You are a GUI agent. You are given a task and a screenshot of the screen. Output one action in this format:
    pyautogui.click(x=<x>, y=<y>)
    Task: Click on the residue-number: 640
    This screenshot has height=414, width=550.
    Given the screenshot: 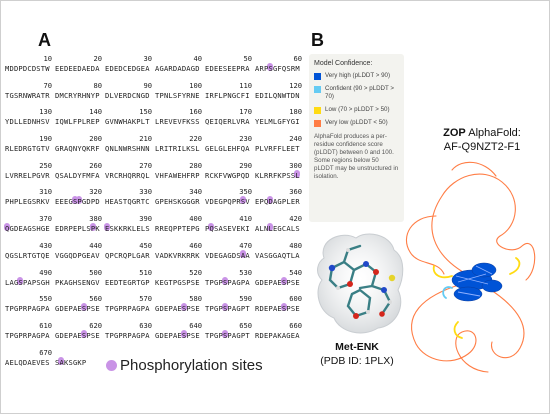 What is the action you would take?
    pyautogui.click(x=195, y=325)
    